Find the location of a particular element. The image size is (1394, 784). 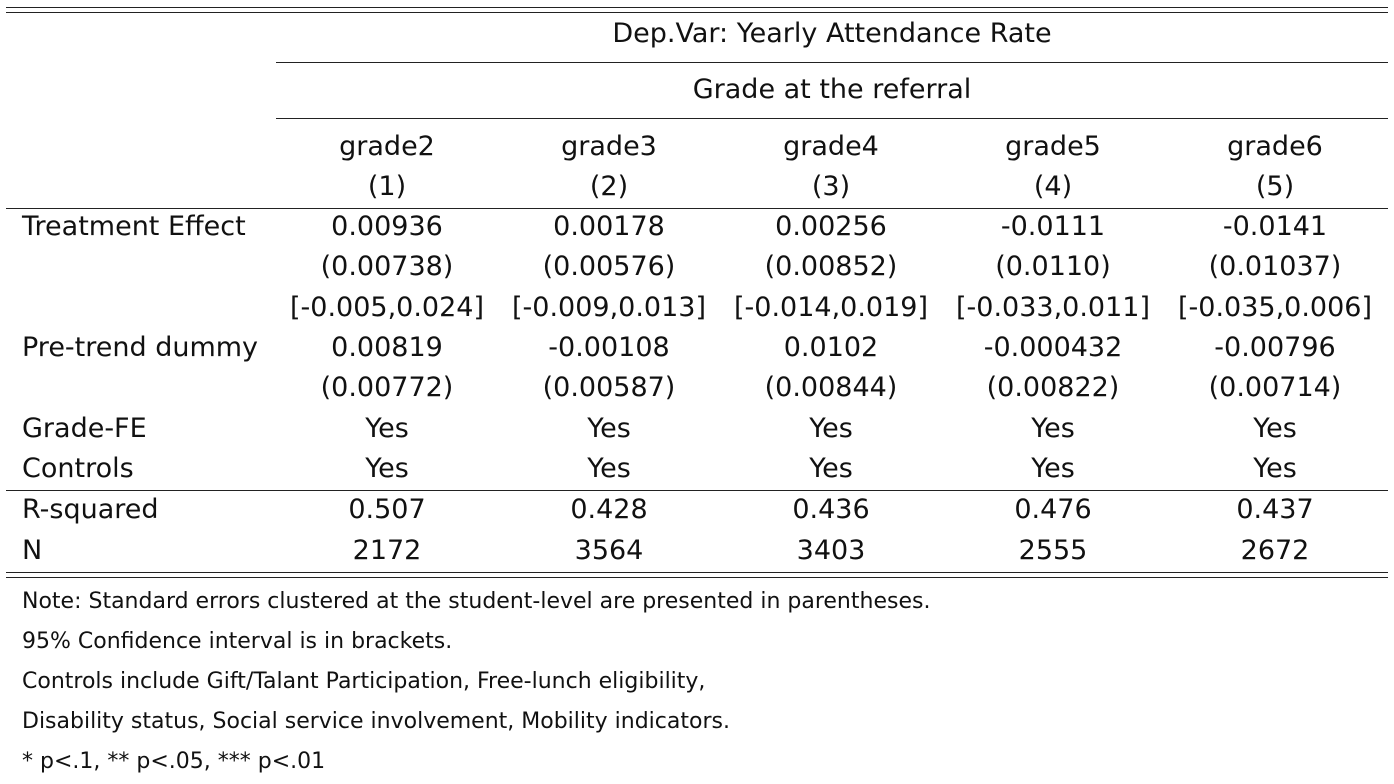

table-cell: -0.0111 is located at coordinates (1053, 226).